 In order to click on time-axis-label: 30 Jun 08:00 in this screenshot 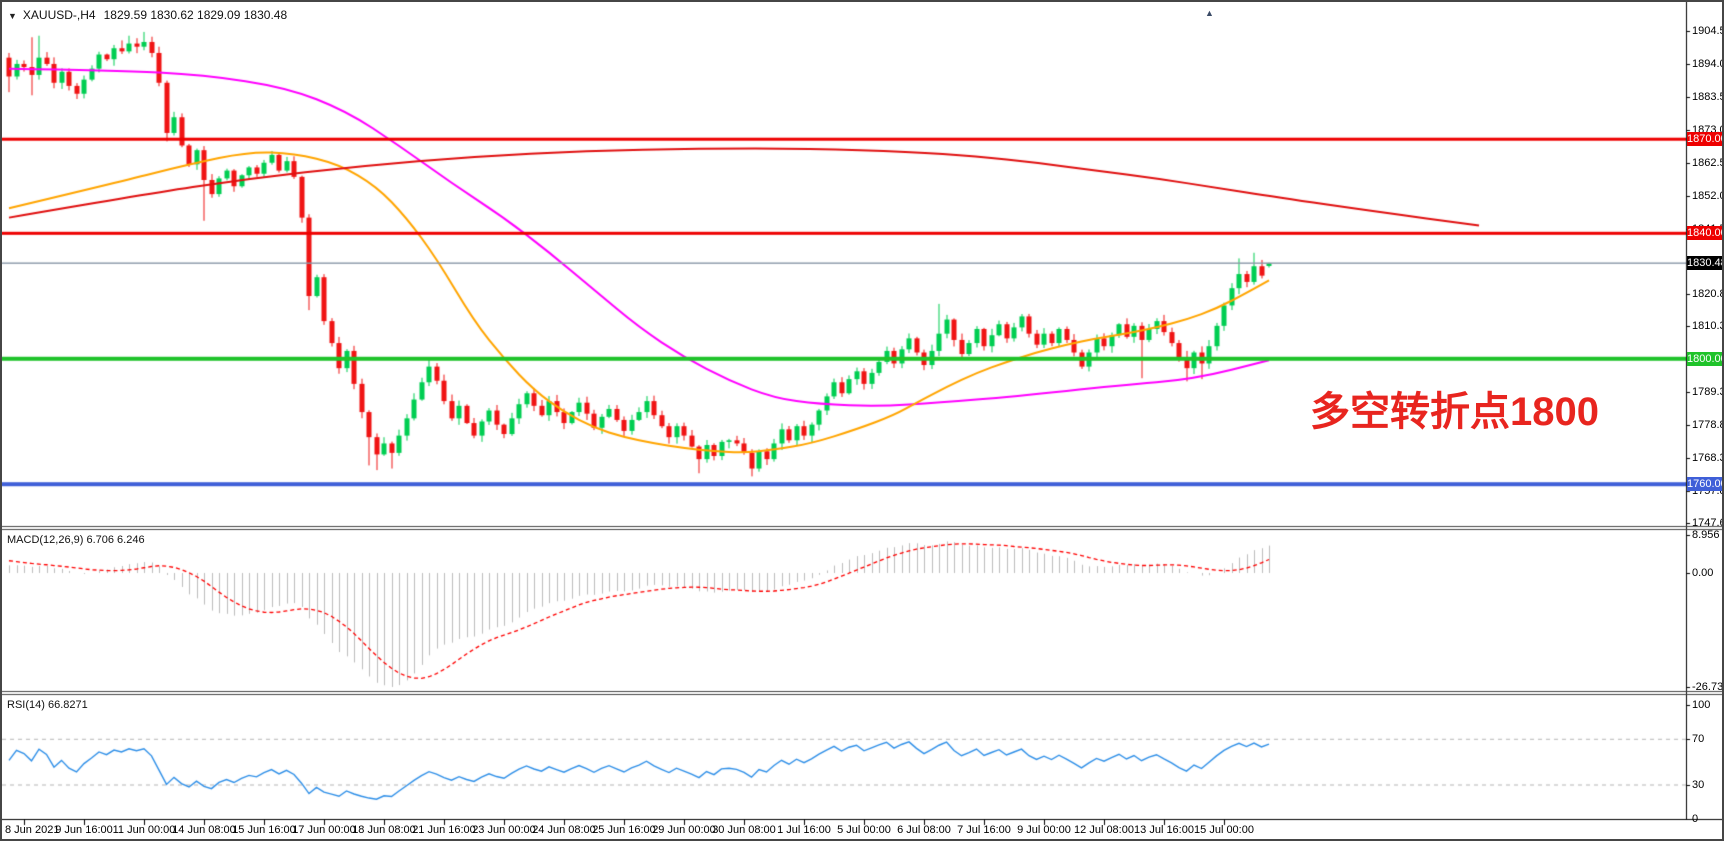, I will do `click(744, 830)`.